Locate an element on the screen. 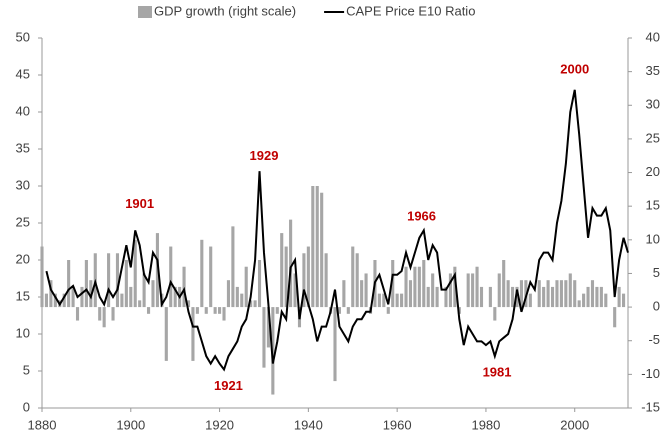 The height and width of the screenshot is (437, 669). y2-tick-label: -5 is located at coordinates (654, 339).